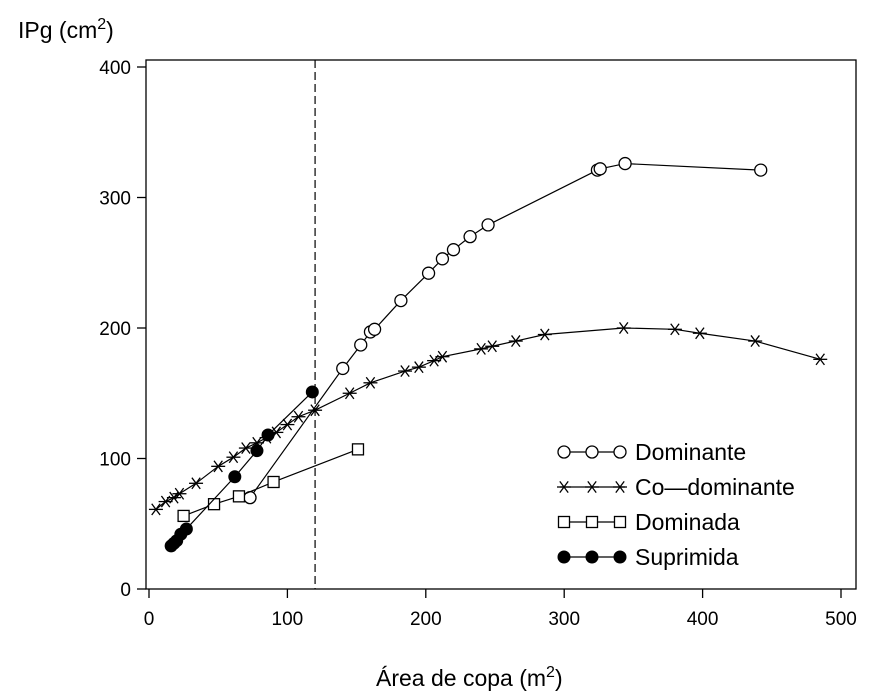  I want to click on legend-item: Dominada, so click(648, 522).